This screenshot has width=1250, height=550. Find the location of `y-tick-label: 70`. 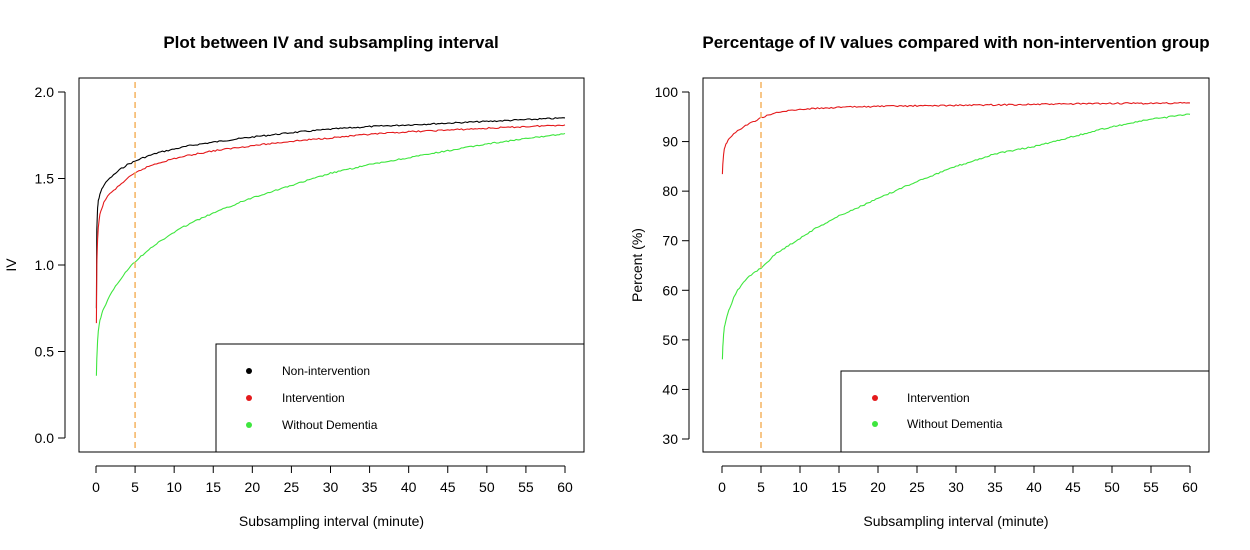

y-tick-label: 70 is located at coordinates (670, 241).